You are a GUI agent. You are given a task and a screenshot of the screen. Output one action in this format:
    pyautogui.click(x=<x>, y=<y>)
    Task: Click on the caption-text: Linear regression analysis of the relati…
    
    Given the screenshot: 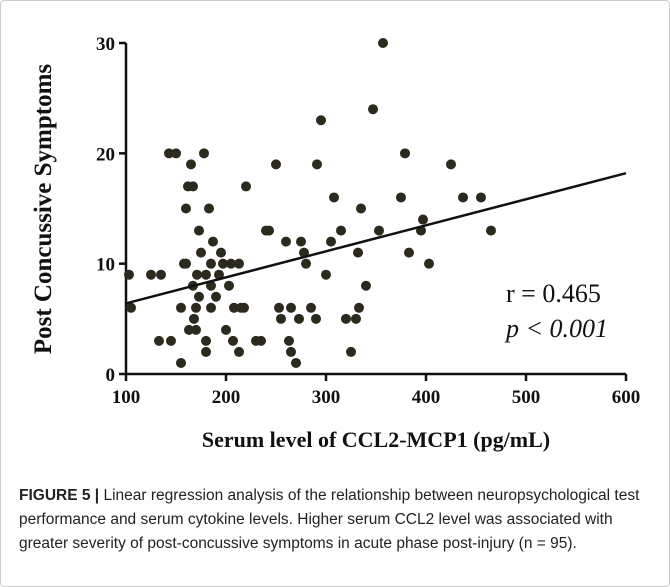 What is the action you would take?
    pyautogui.click(x=329, y=519)
    